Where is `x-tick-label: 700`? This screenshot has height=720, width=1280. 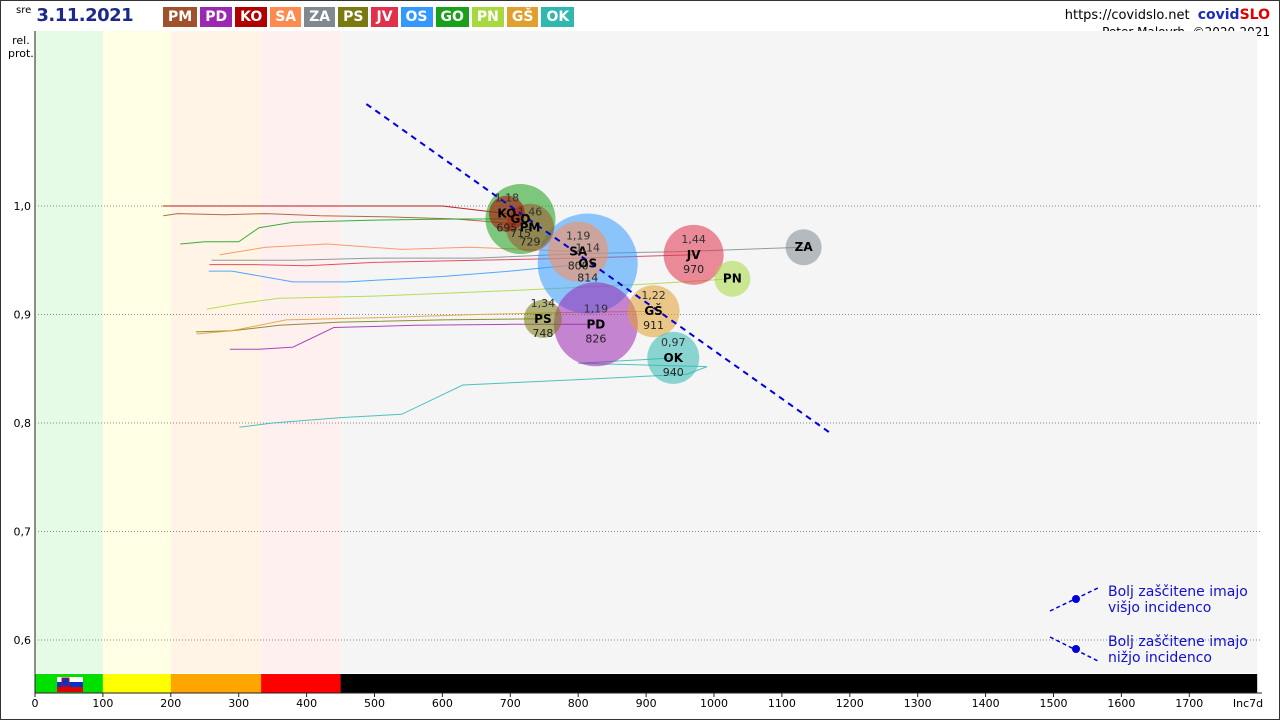 x-tick-label: 700 is located at coordinates (510, 703).